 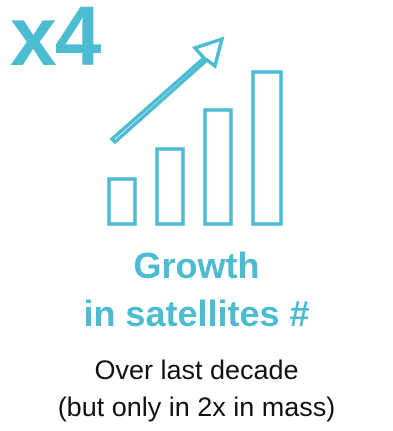 What do you see at coordinates (167, 90) in the screenshot?
I see `icon-growth-arrow` at bounding box center [167, 90].